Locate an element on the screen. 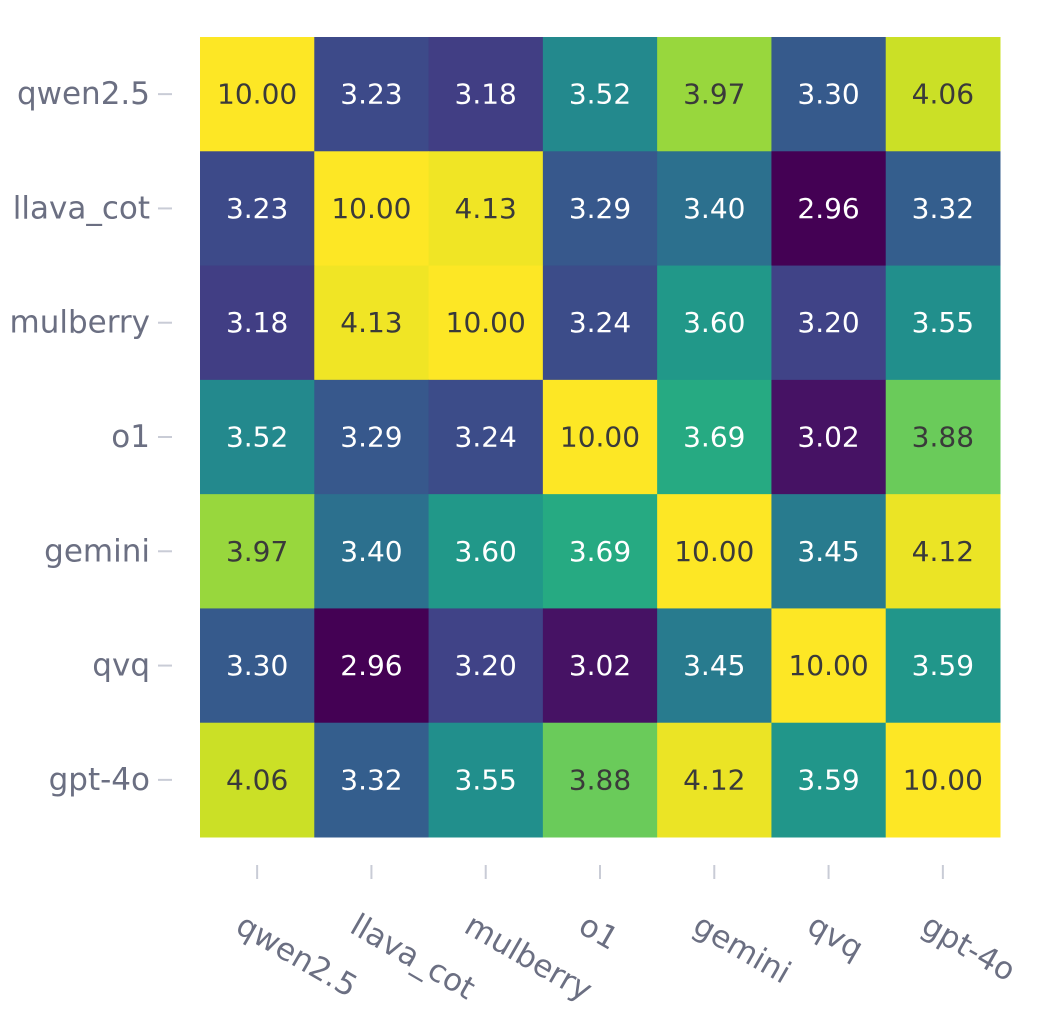 The height and width of the screenshot is (1011, 1059). heatmap-cell-value: 4.06 is located at coordinates (257, 779).